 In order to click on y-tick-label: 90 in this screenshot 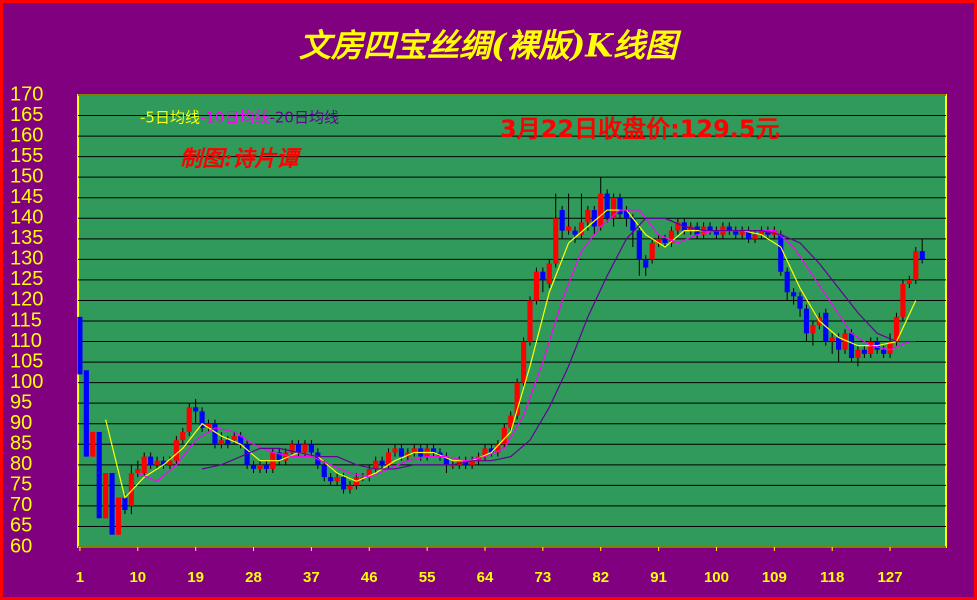, I will do `click(21, 423)`.